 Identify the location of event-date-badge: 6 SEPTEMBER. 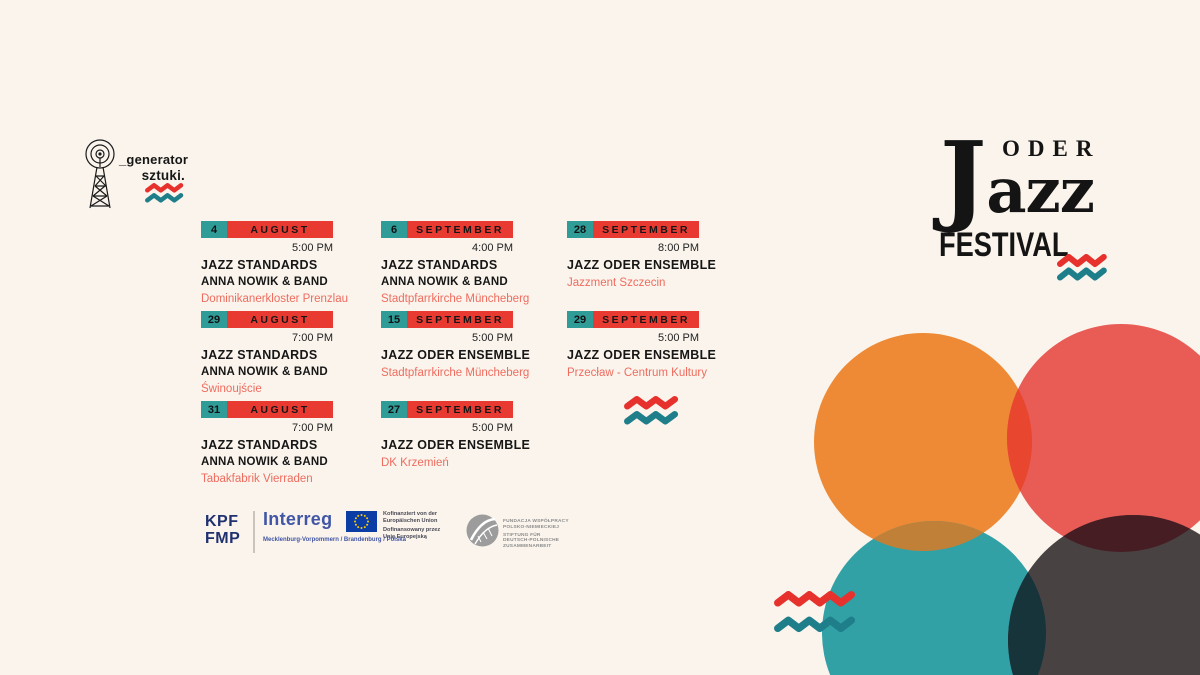
(447, 229).